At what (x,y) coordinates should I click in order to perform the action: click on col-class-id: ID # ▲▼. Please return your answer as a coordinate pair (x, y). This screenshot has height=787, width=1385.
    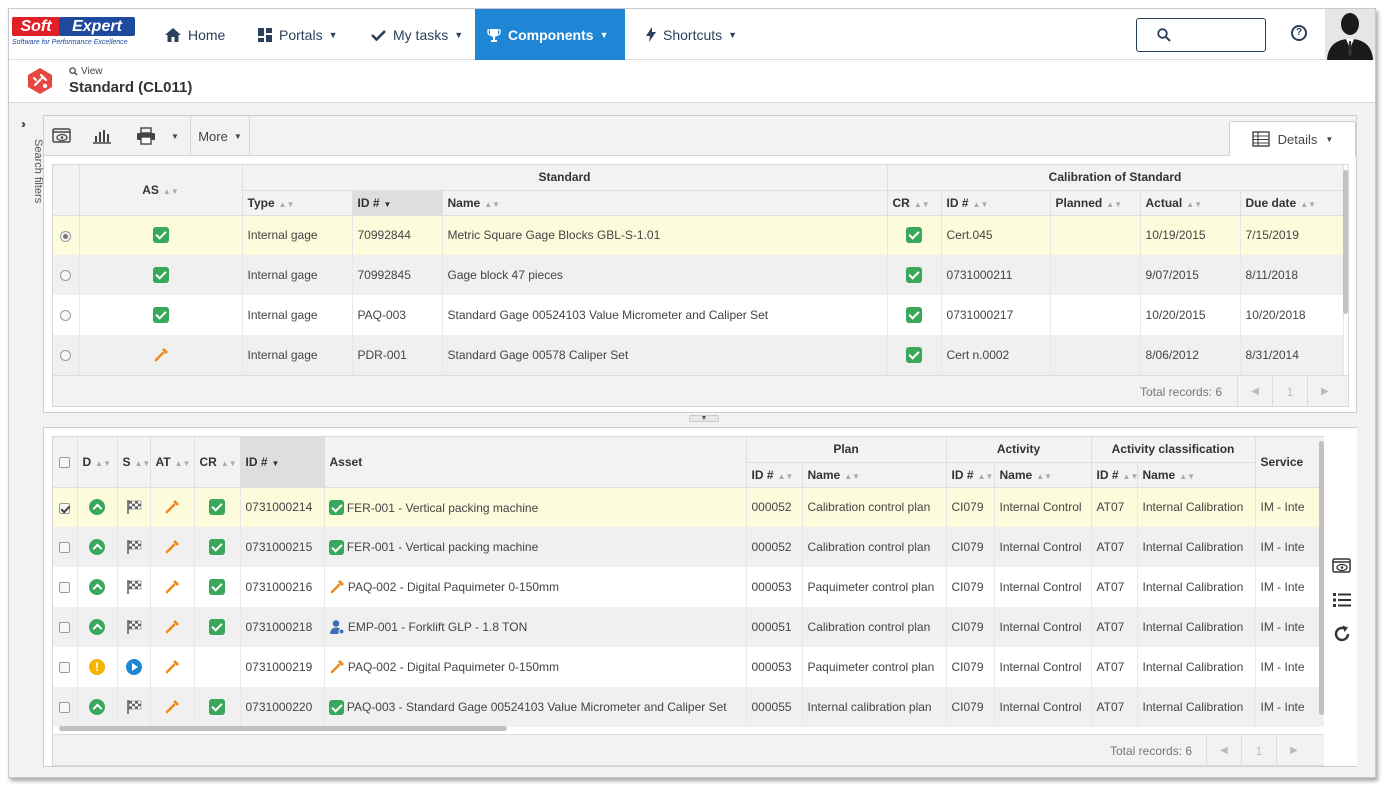
    Looking at the image, I should click on (1114, 475).